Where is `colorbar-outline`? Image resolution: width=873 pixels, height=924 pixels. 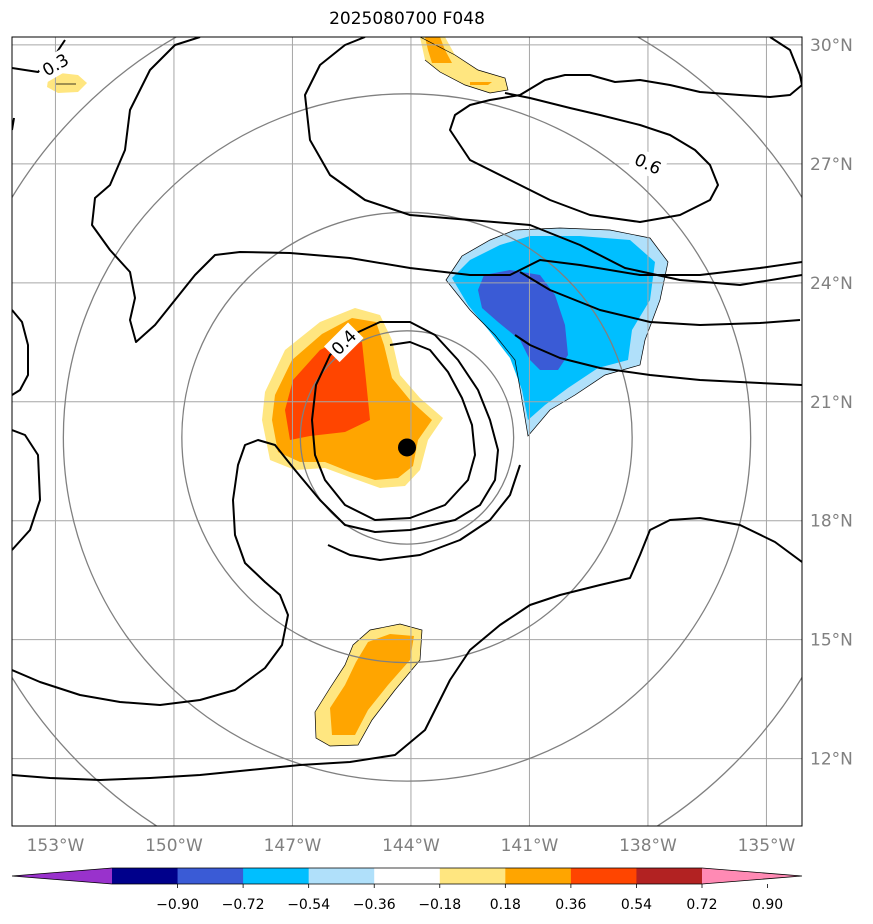 colorbar-outline is located at coordinates (407, 876).